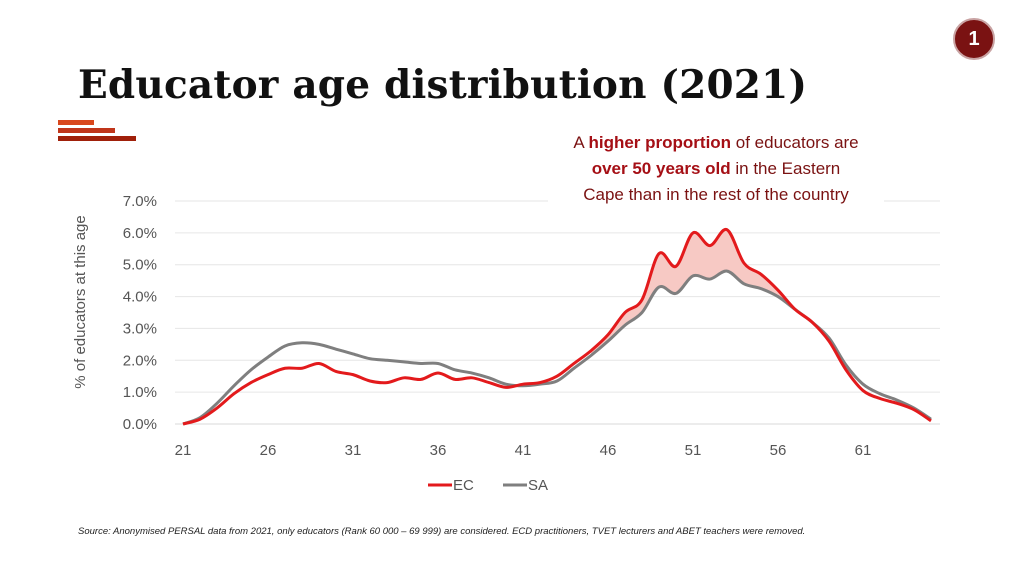 This screenshot has width=1024, height=576. I want to click on y-tick-label: 4.0%, so click(140, 297).